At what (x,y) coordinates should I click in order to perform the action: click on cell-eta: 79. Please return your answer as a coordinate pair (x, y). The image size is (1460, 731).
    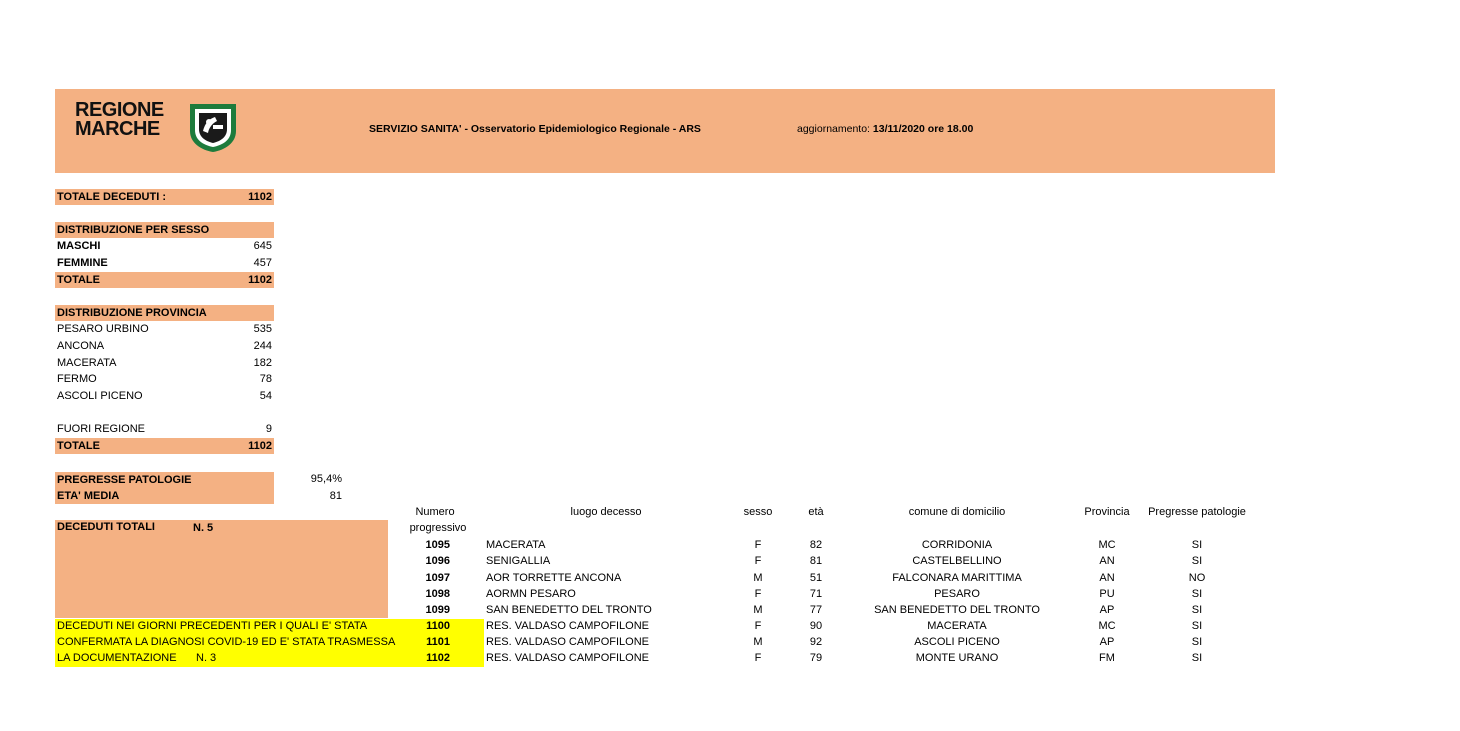
    Looking at the image, I should click on (816, 658).